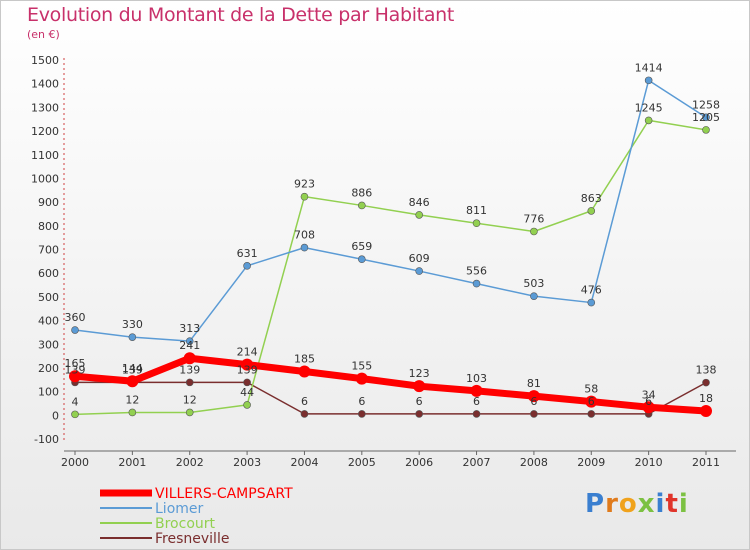  What do you see at coordinates (419, 202) in the screenshot?
I see `data-label: 846` at bounding box center [419, 202].